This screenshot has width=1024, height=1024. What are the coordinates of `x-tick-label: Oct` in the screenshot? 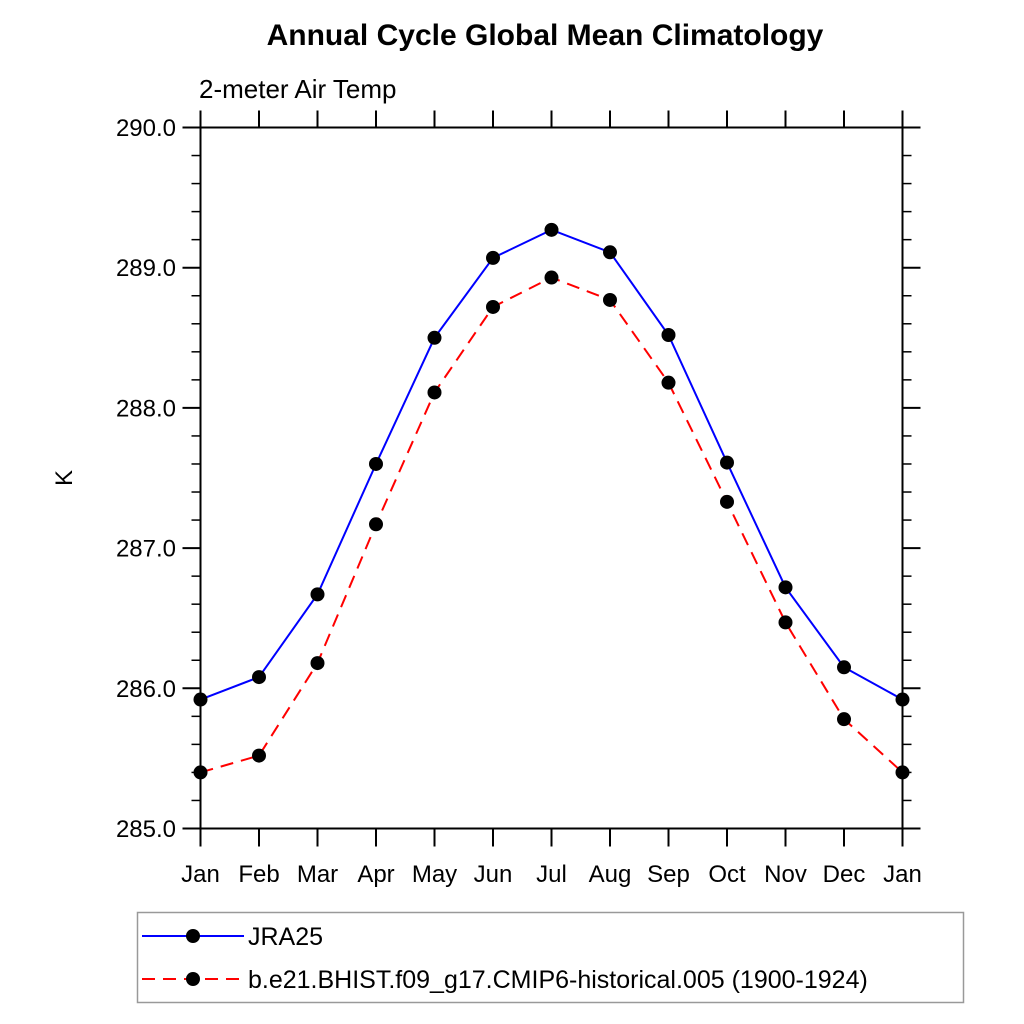 It's located at (727, 874).